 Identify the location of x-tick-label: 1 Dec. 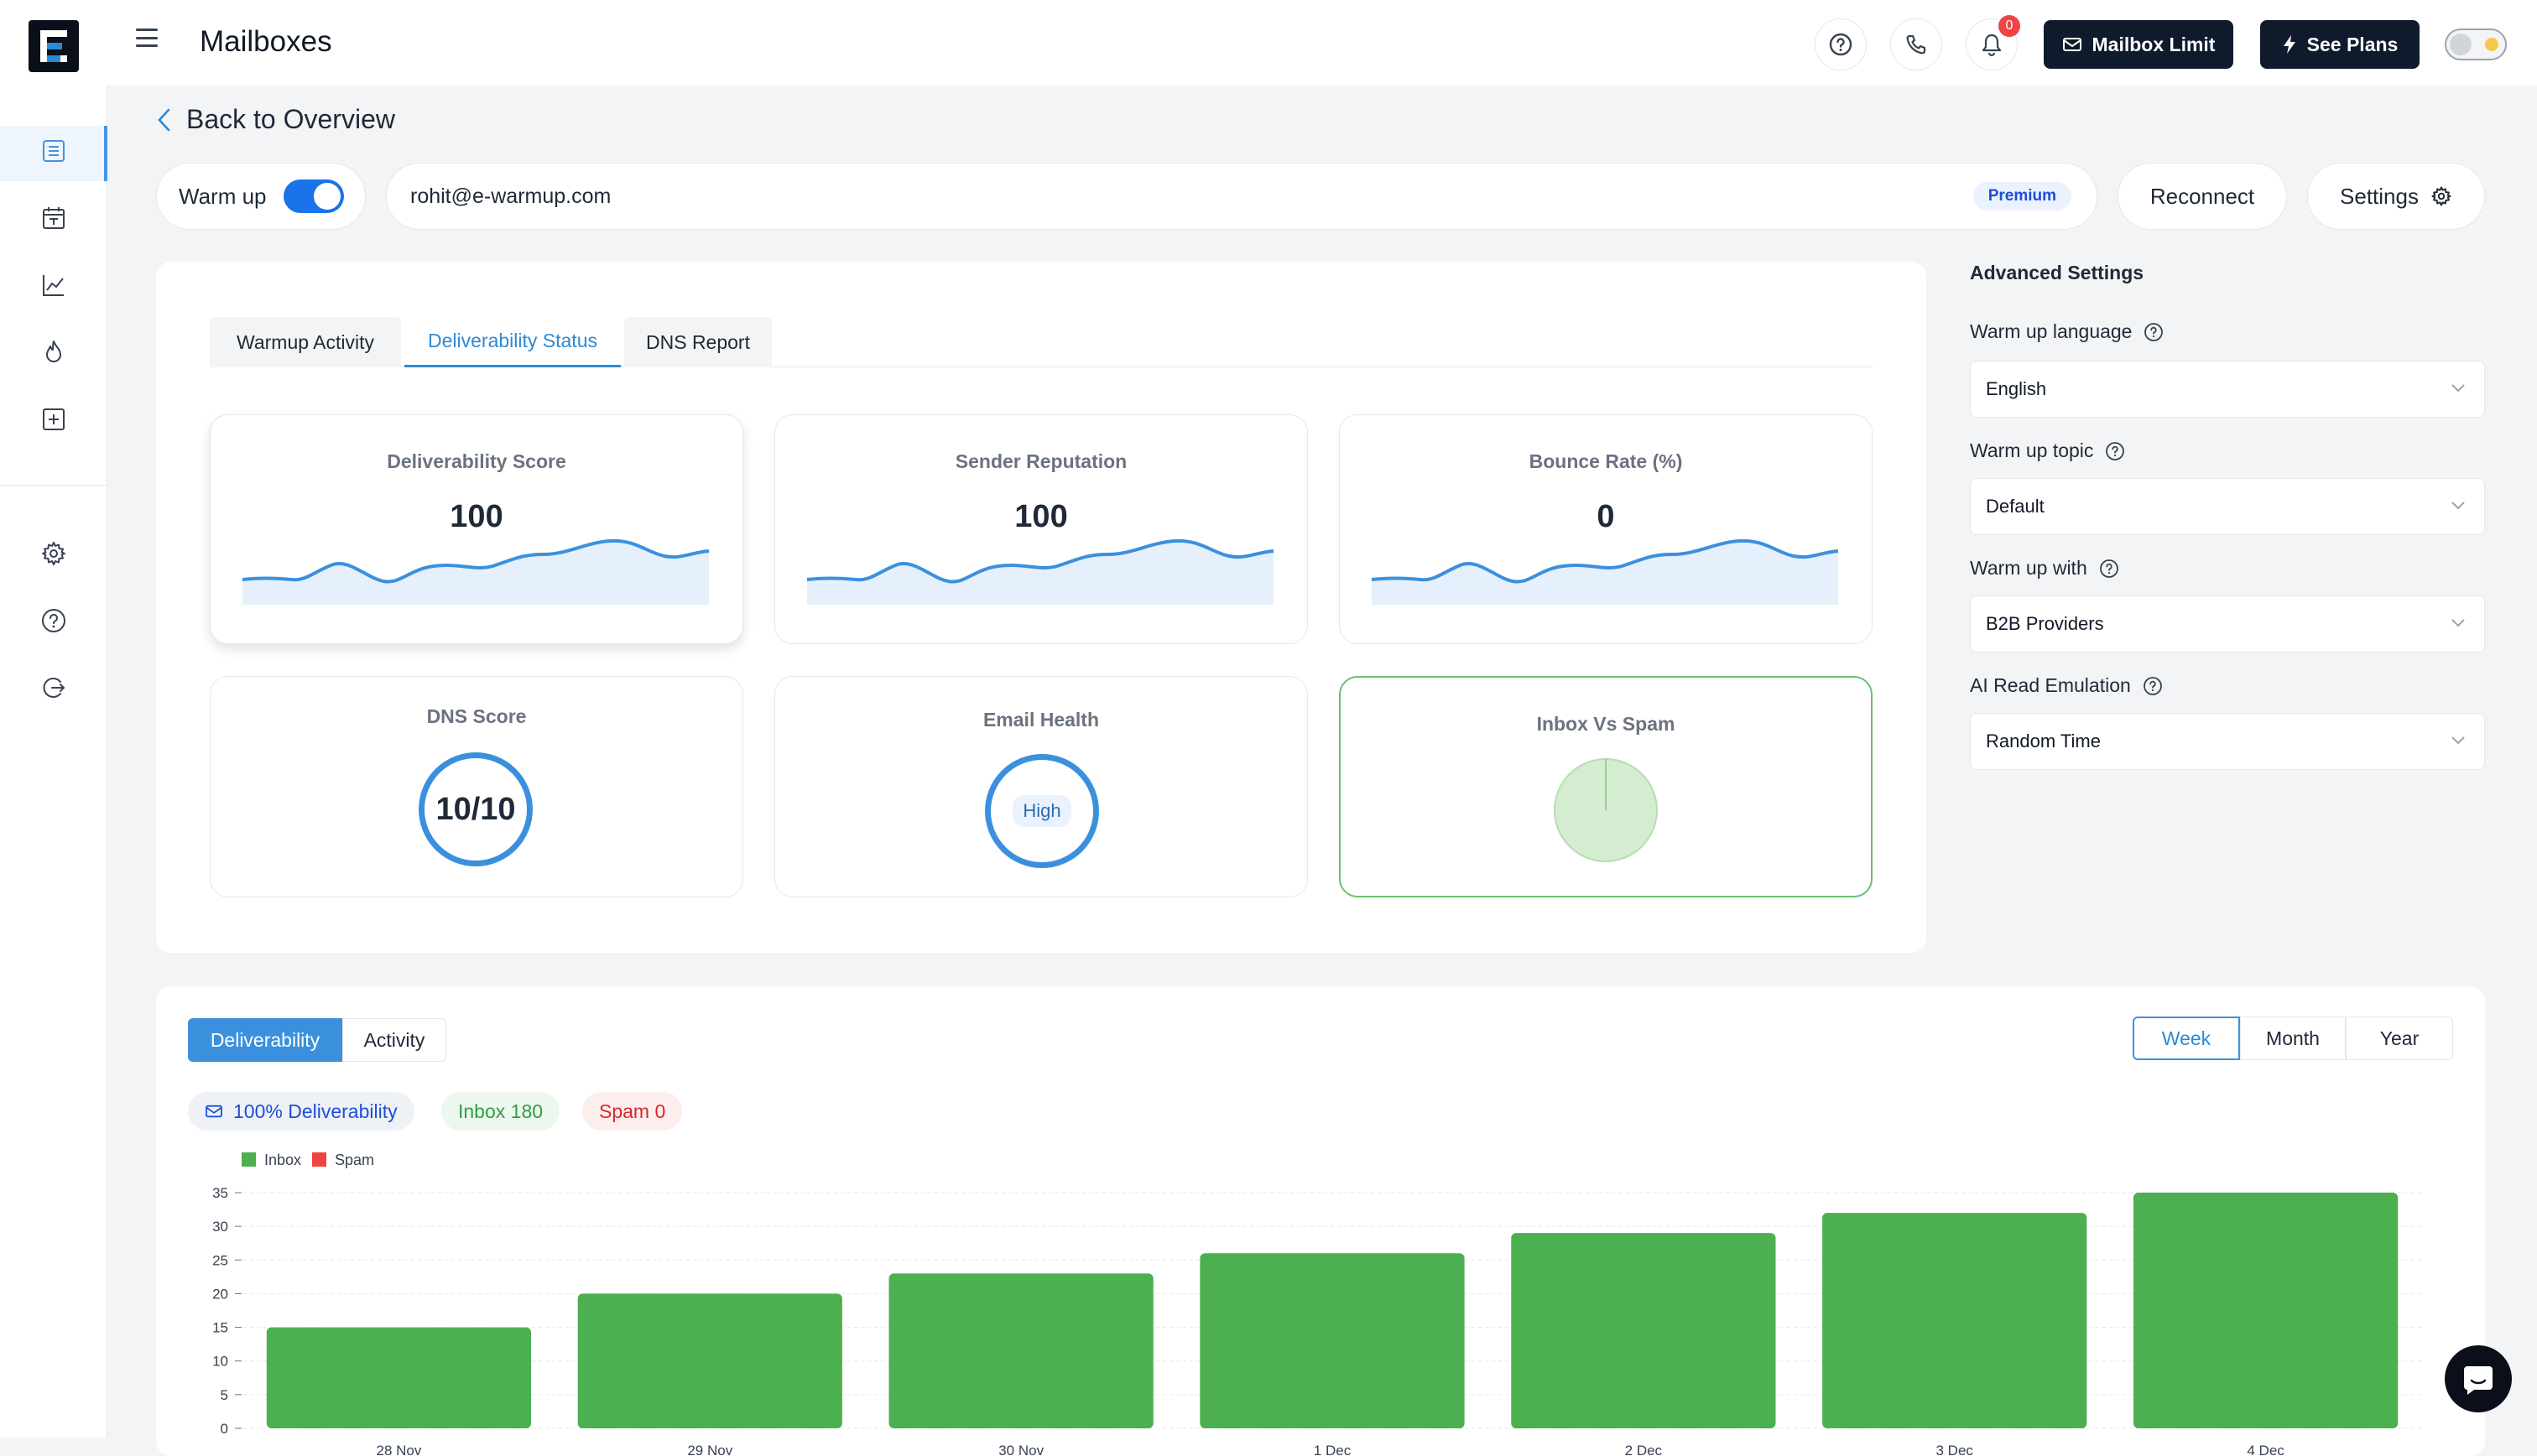
(1333, 1449).